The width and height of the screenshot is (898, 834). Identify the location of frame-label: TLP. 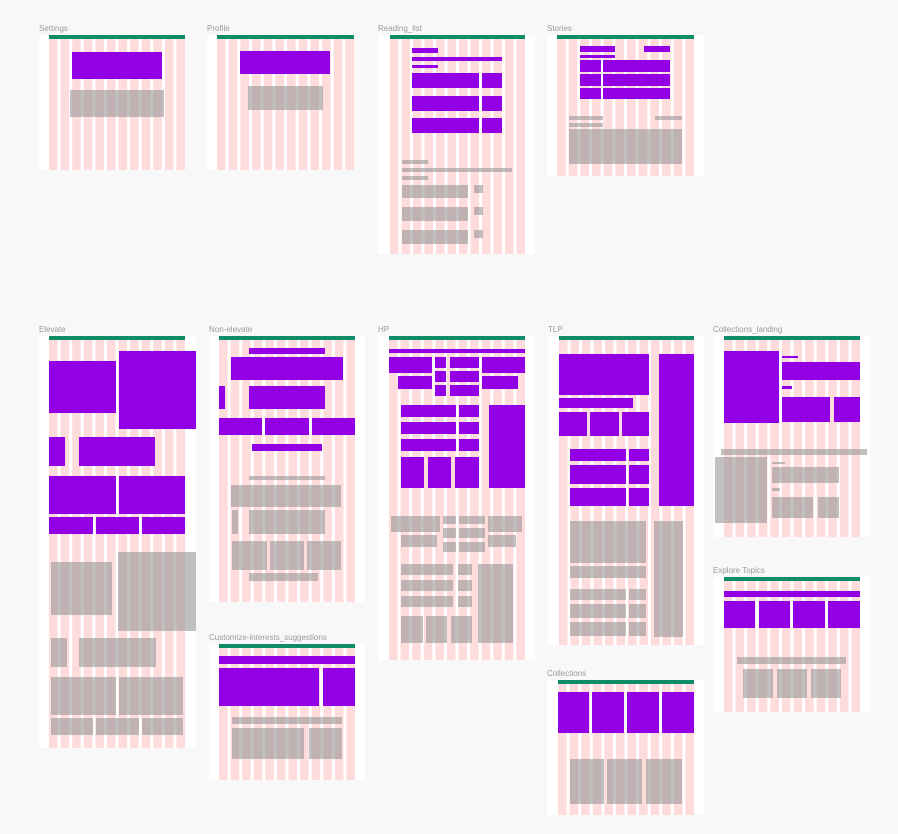
(555, 329).